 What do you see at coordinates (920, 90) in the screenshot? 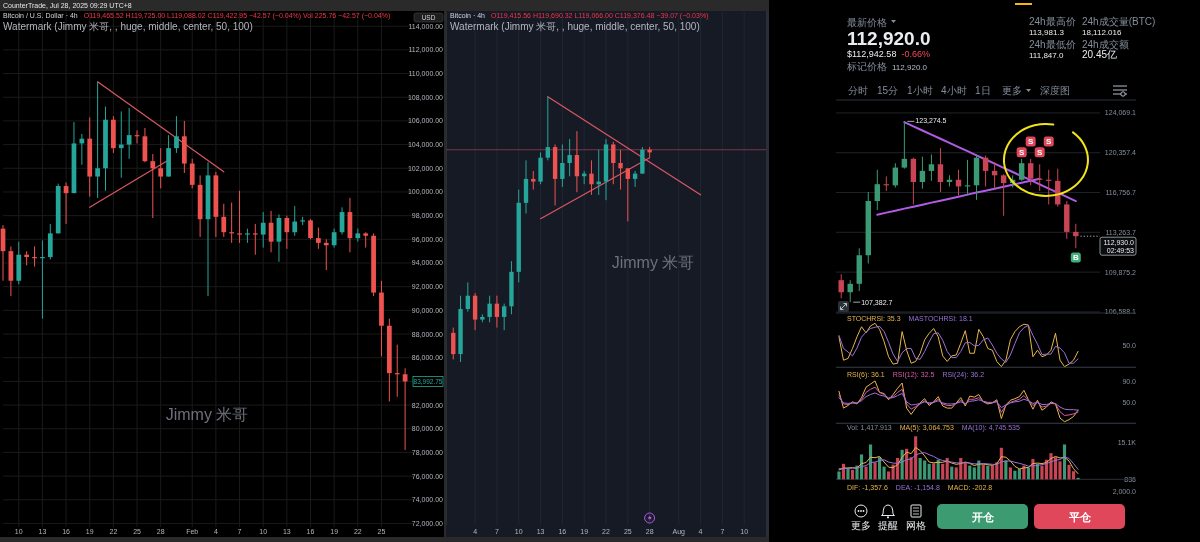
I see `category-label: 1小时` at bounding box center [920, 90].